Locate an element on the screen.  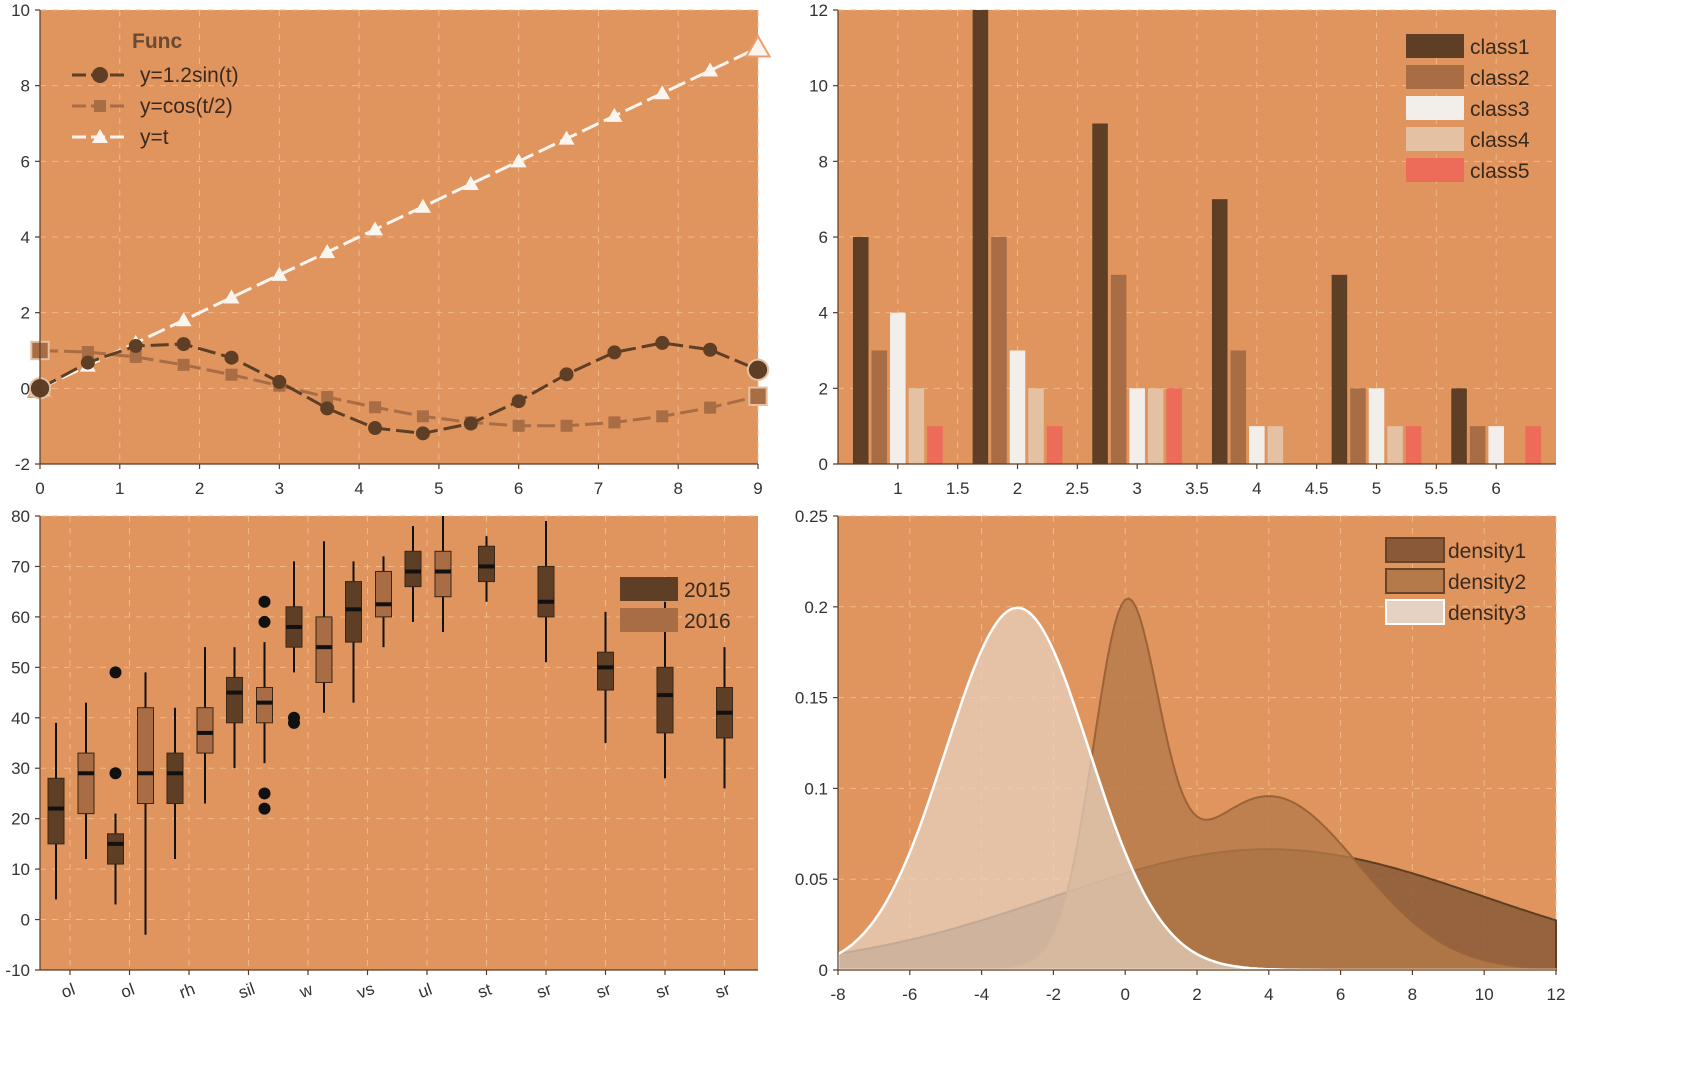
legend-label: class5 is located at coordinates (1500, 171).